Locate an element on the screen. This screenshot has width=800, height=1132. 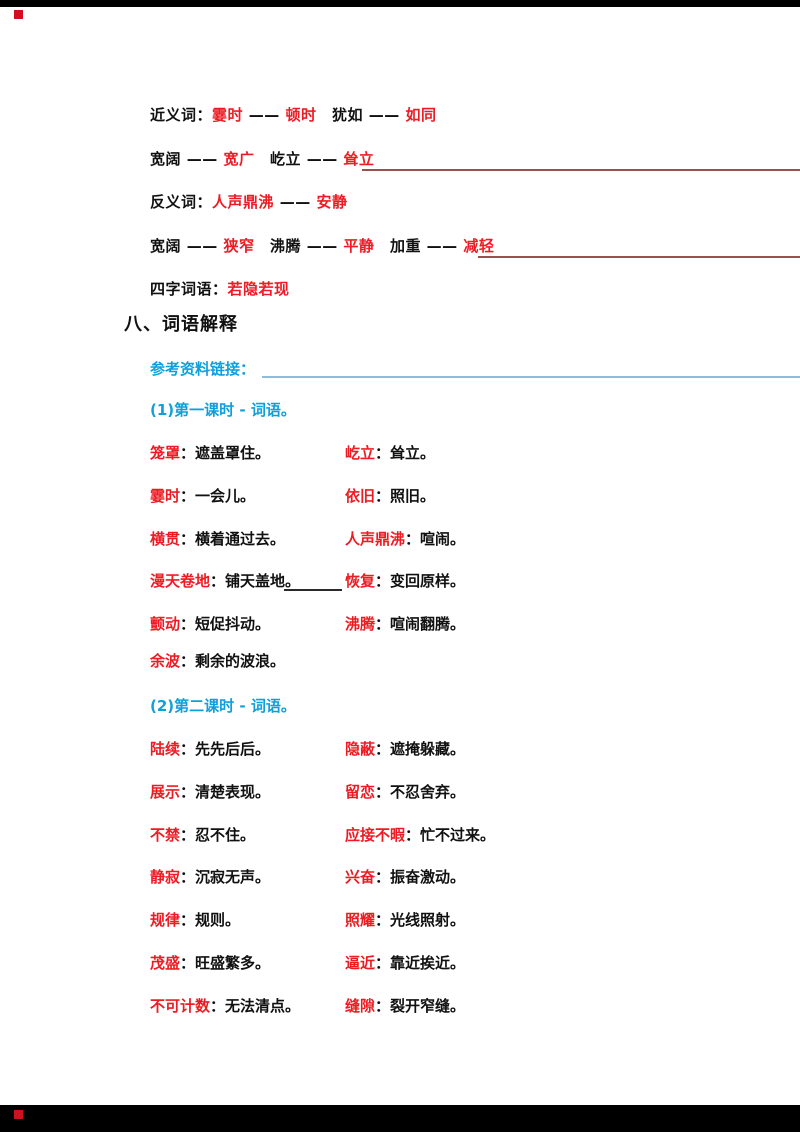
vocab-definition: ：短促抖动。 is located at coordinates (225, 624).